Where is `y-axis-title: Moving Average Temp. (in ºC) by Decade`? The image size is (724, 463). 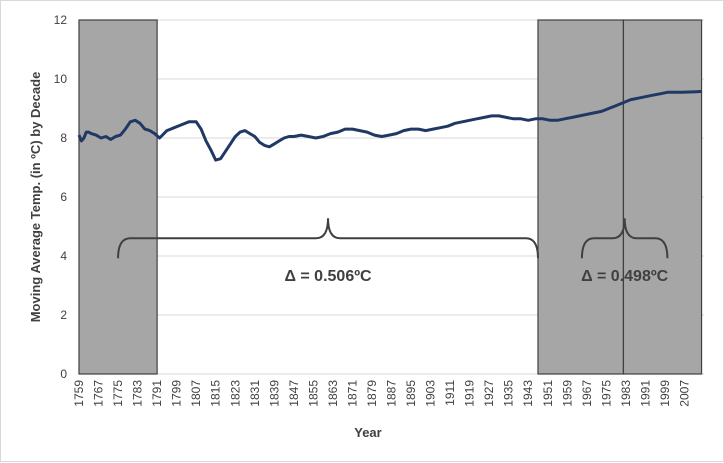 y-axis-title: Moving Average Temp. (in ºC) by Decade is located at coordinates (35, 197).